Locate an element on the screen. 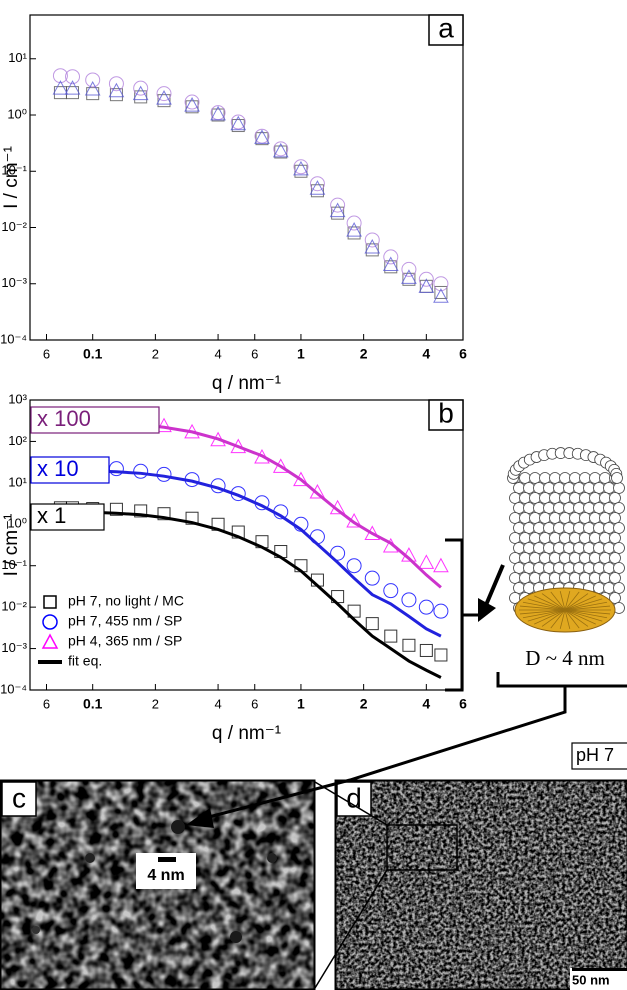 The image size is (627, 990). legend-label: pH 7, no light / MC is located at coordinates (126, 601).